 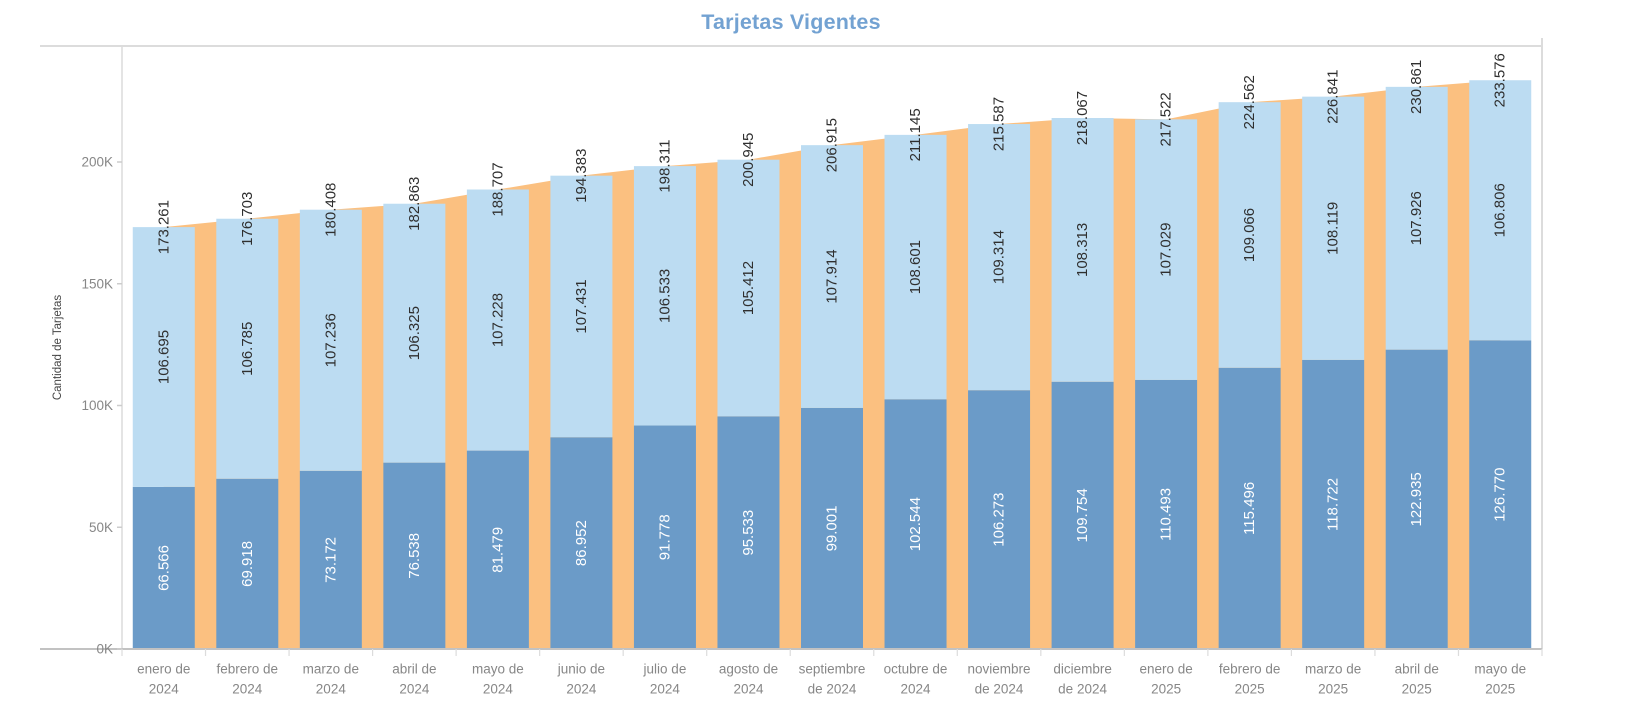 I want to click on segment-top-value-label: 106.785, so click(x=247, y=349).